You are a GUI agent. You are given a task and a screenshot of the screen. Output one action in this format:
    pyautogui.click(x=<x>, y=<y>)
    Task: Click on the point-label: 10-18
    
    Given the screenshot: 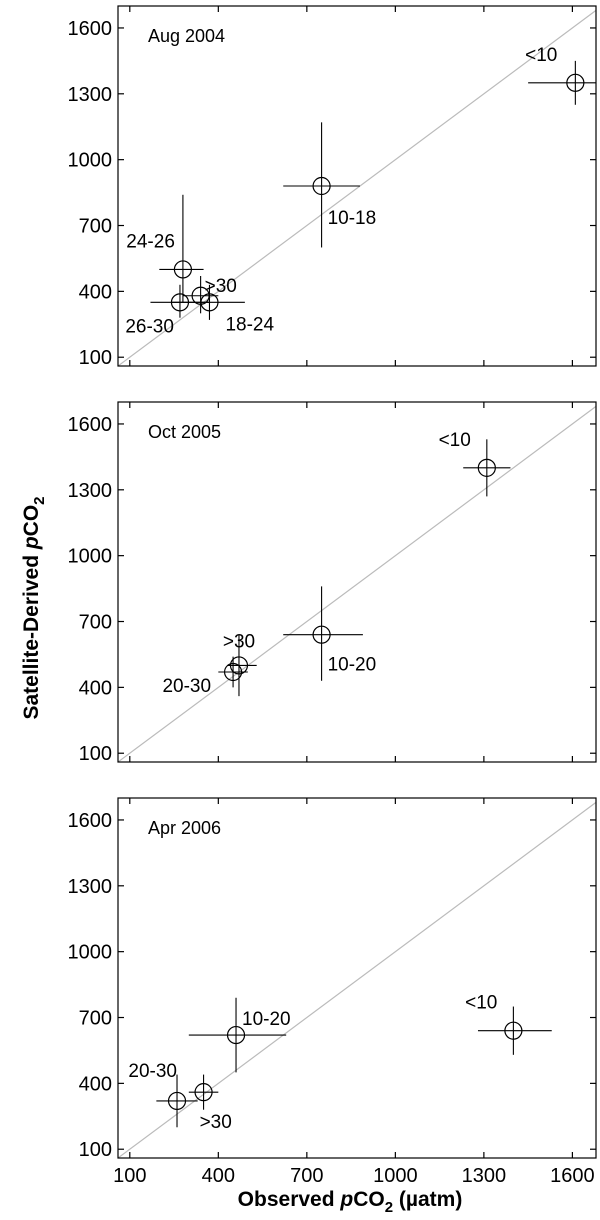 What is the action you would take?
    pyautogui.click(x=352, y=218)
    